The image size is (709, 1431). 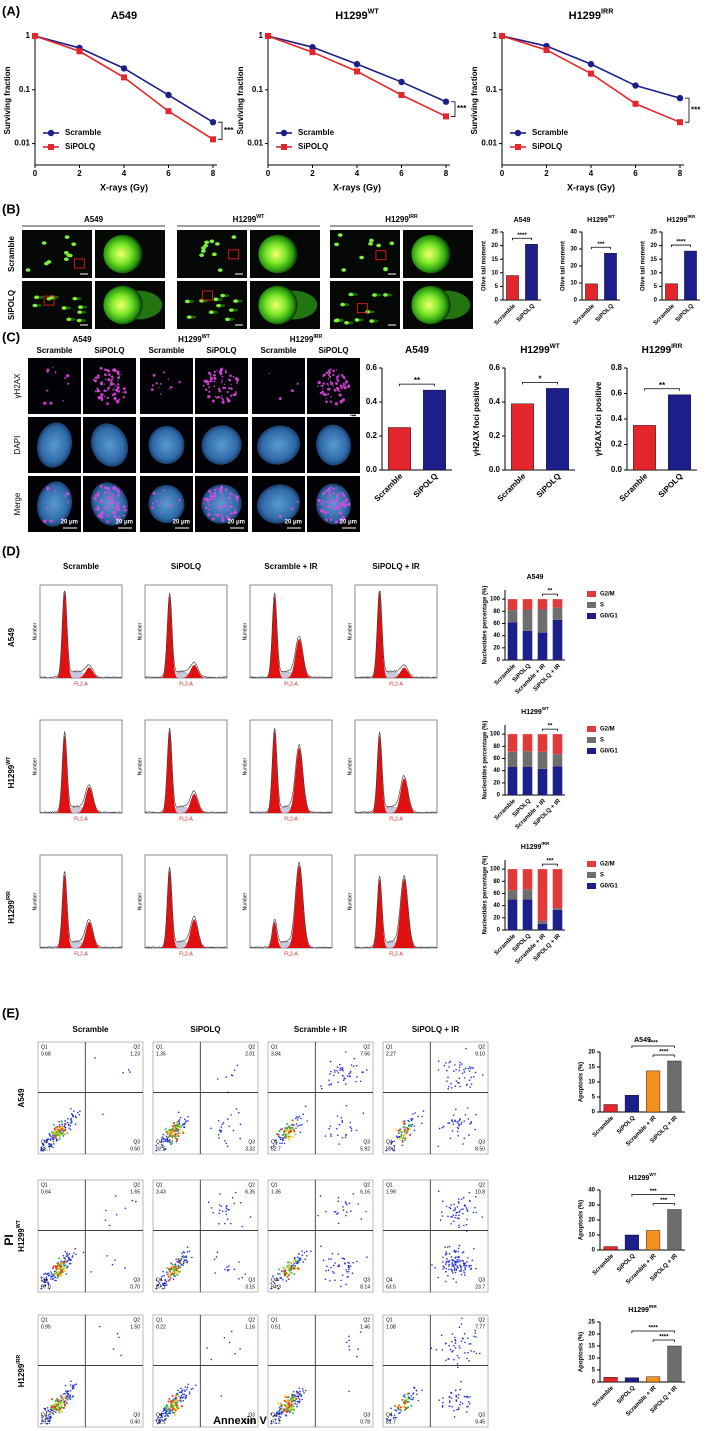 I want to click on quadrant-value: 0.40, so click(x=135, y=1422).